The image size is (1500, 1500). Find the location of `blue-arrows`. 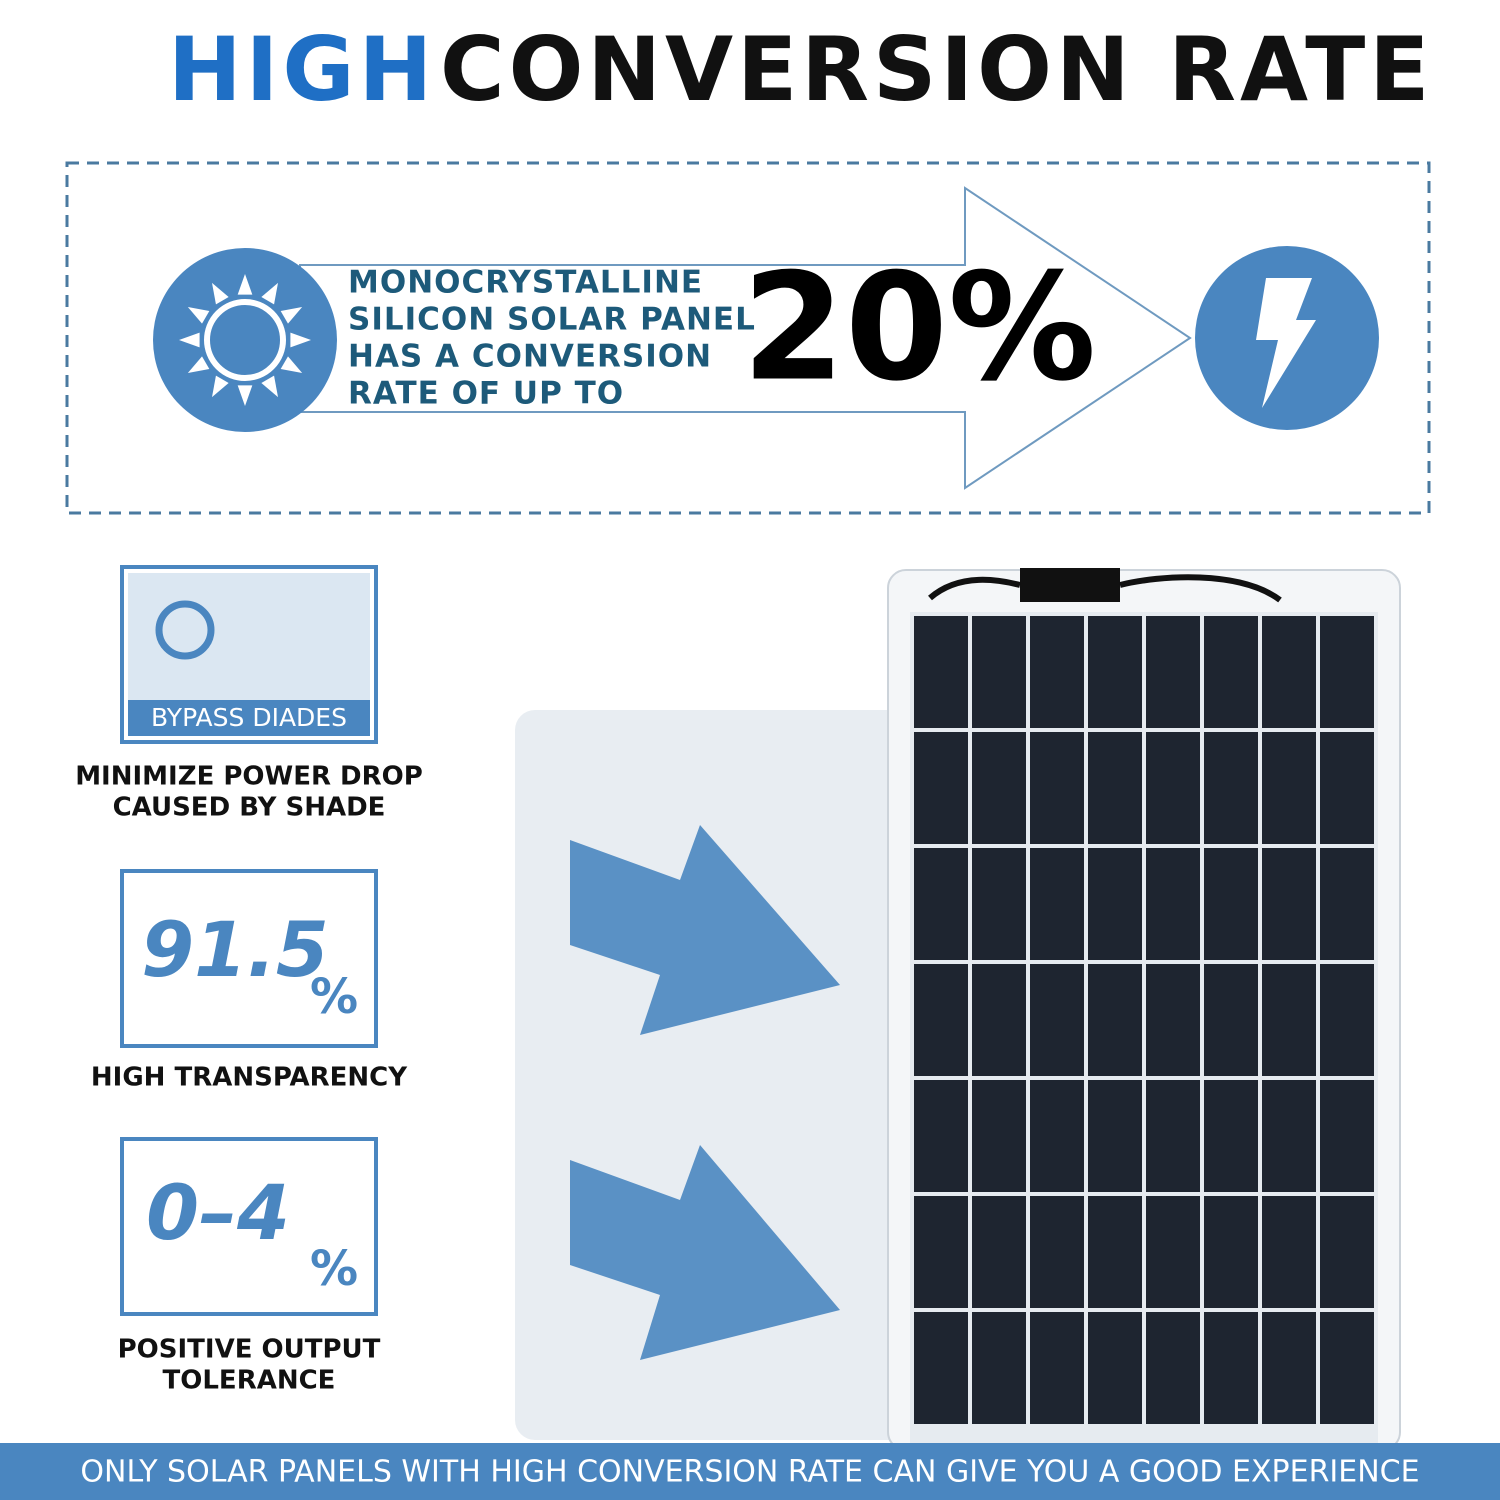

blue-arrows is located at coordinates (705, 1092).